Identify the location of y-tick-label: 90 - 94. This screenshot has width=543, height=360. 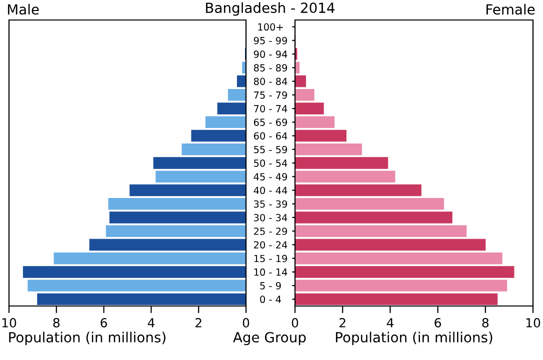
(271, 54).